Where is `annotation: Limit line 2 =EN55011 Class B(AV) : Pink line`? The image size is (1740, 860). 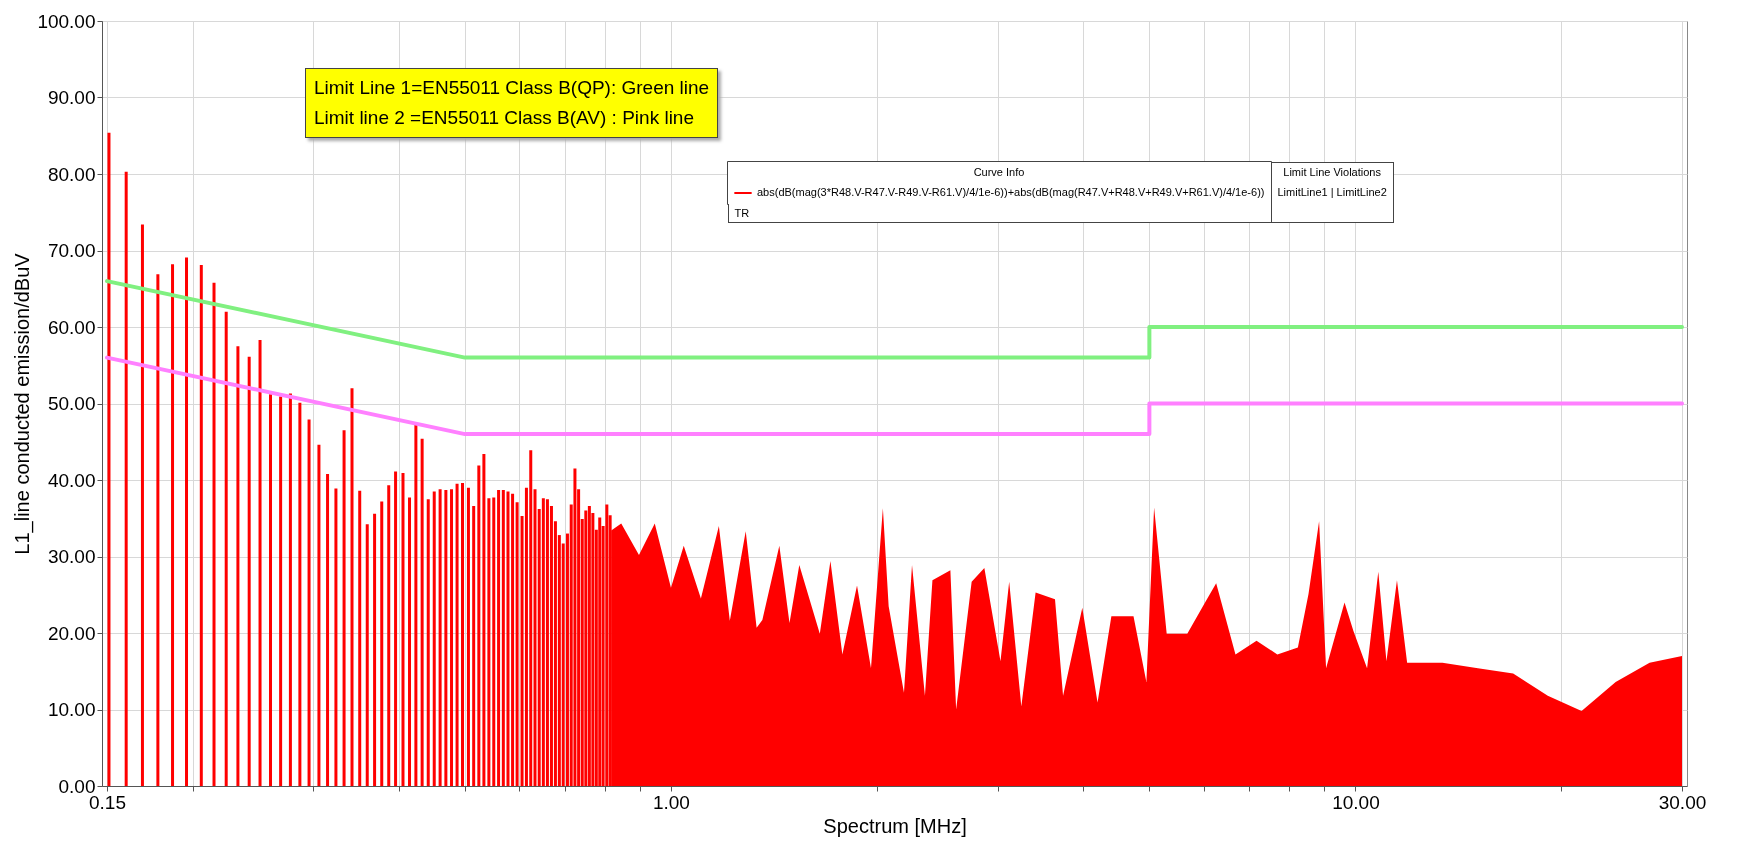 annotation: Limit line 2 =EN55011 Class B(AV) : Pink line is located at coordinates (504, 118).